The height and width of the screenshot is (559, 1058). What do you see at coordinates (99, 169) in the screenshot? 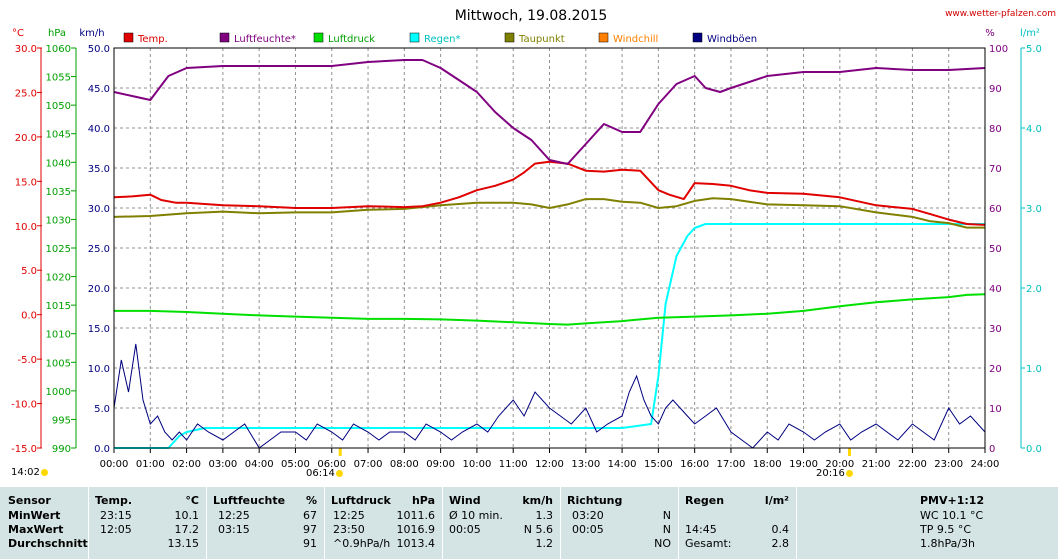
I see `wind-tick-3: 35.0` at bounding box center [99, 169].